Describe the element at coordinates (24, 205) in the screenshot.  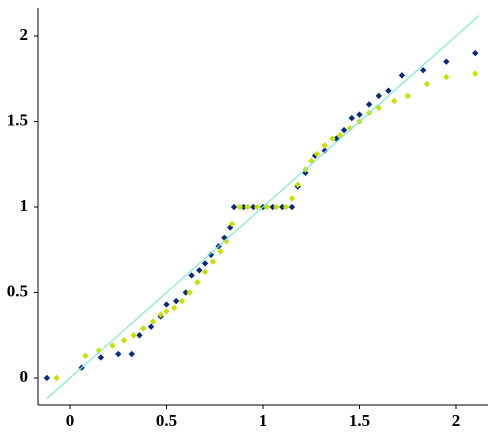
I see `y-tick-label: 1` at that location.